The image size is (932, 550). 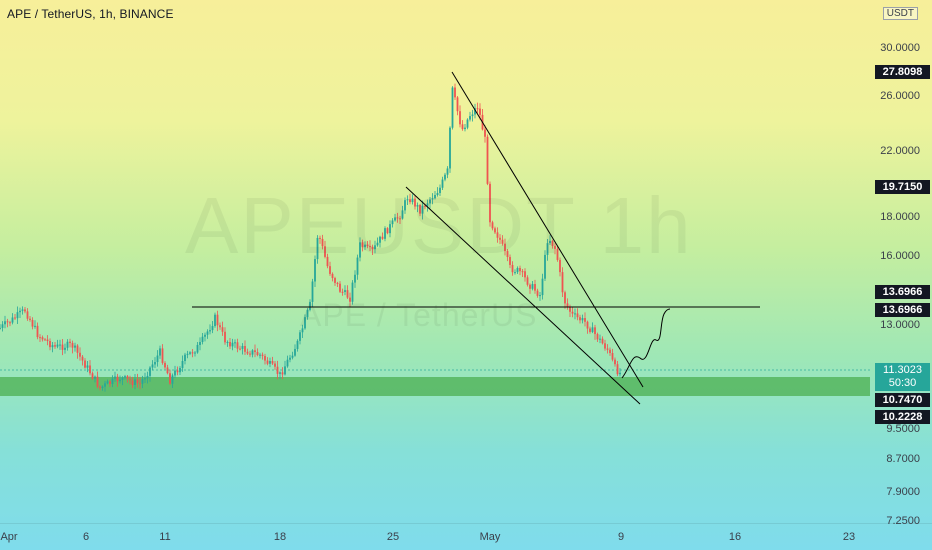 What do you see at coordinates (902, 187) in the screenshot?
I see `price-badge: 19.7150` at bounding box center [902, 187].